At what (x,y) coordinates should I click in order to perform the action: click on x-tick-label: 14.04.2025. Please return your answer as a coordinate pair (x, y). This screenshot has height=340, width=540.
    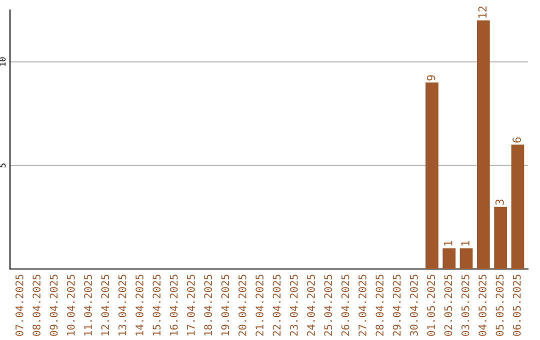
    Looking at the image, I should click on (140, 305).